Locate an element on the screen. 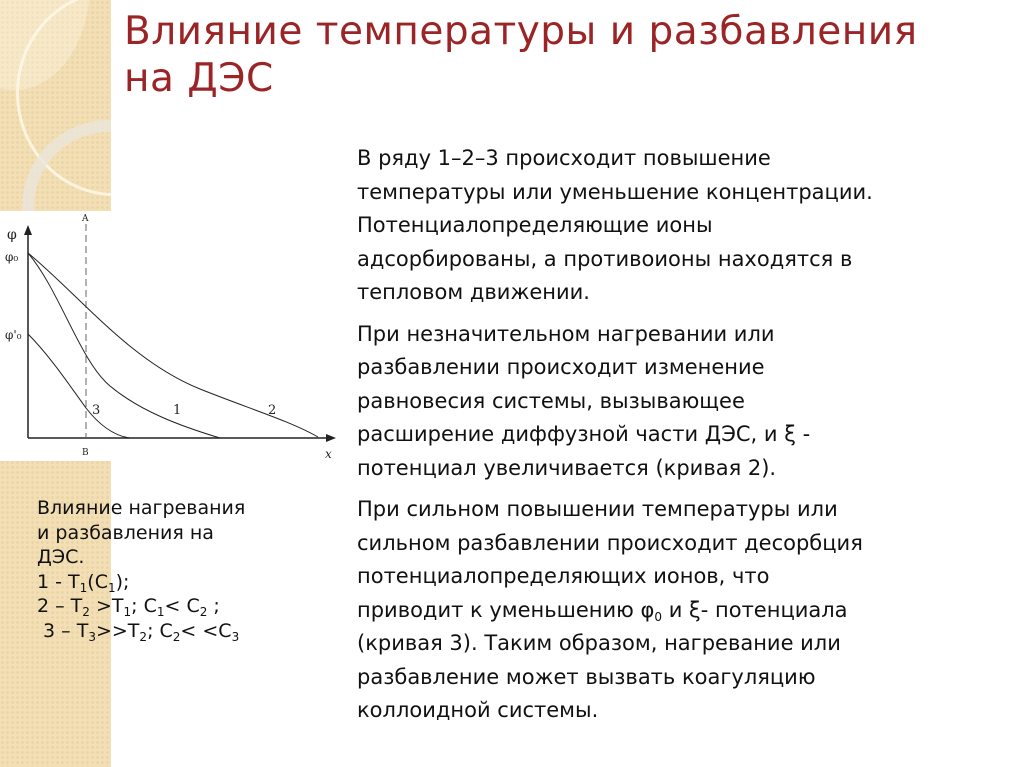 The width and height of the screenshot is (1024, 767). phi0-prime-label: φ'₀ is located at coordinates (13, 335).